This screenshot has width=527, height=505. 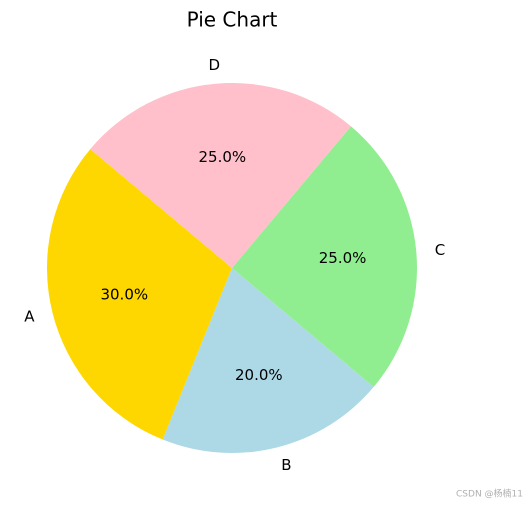 I want to click on slice-label: C, so click(x=440, y=250).